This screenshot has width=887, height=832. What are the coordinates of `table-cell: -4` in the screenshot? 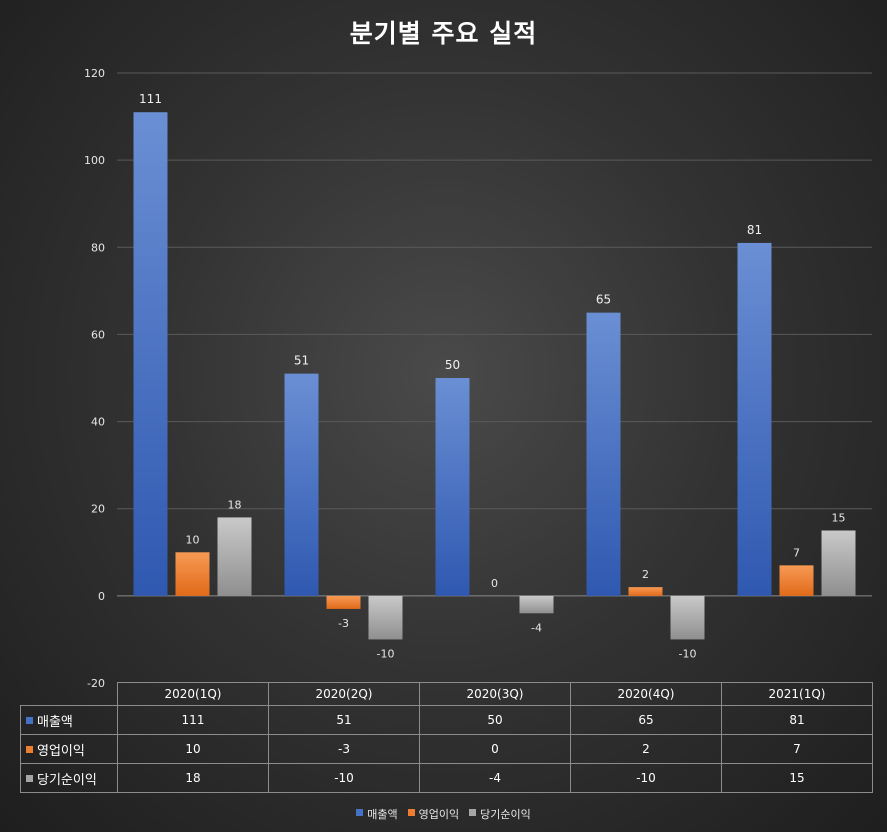 It's located at (495, 778).